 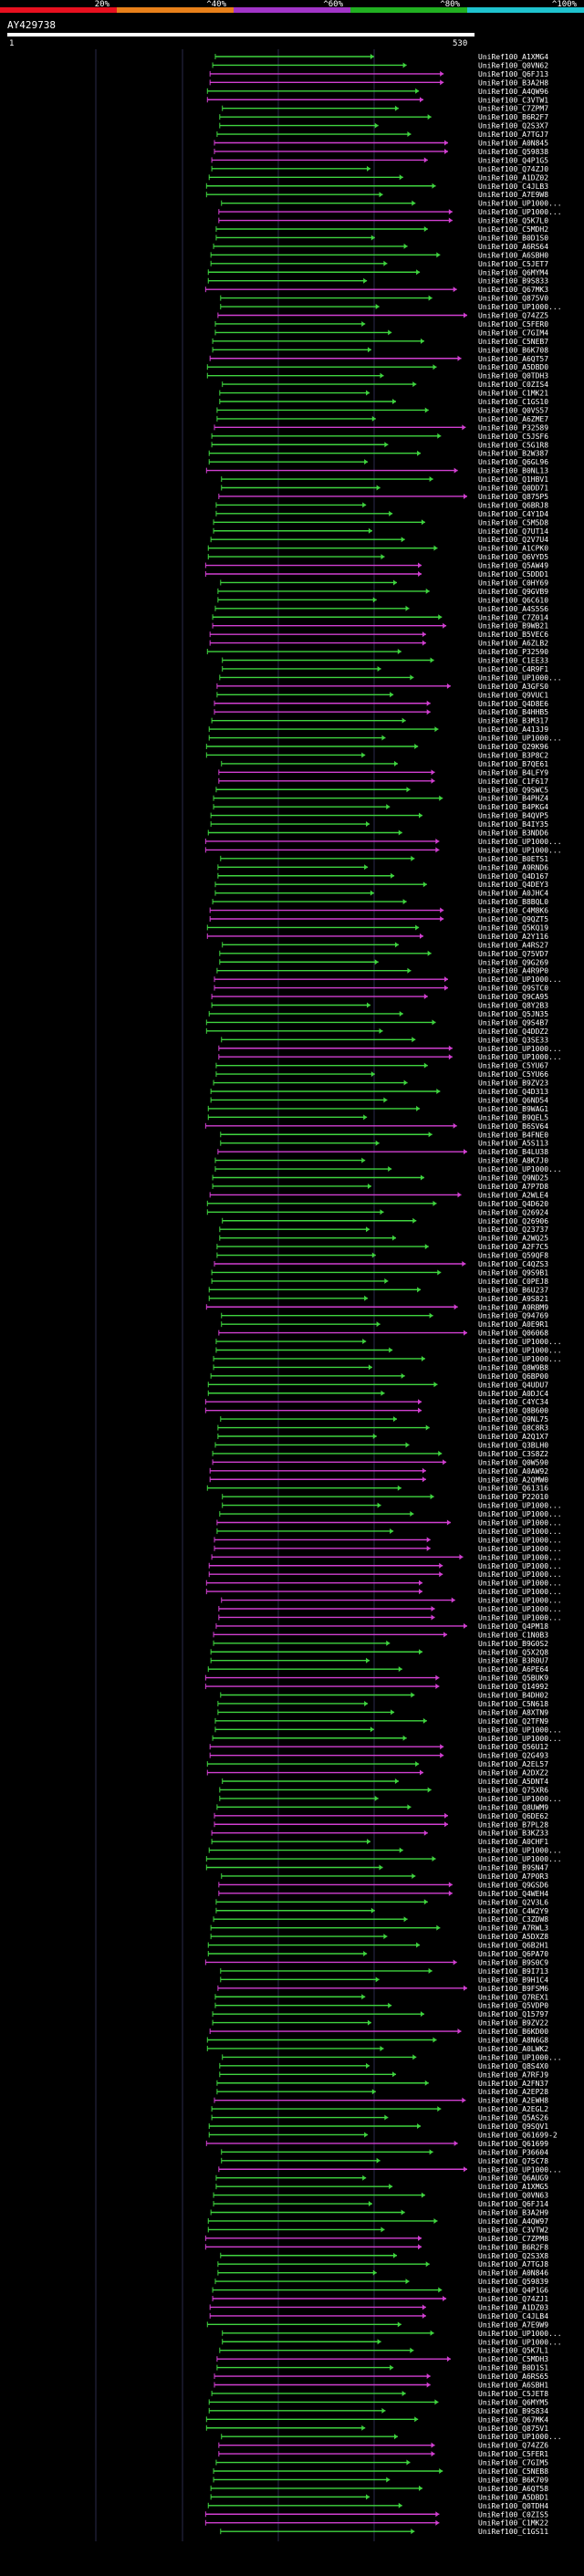 What do you see at coordinates (513, 264) in the screenshot?
I see `hit-name: UniRef100_C5JET7` at bounding box center [513, 264].